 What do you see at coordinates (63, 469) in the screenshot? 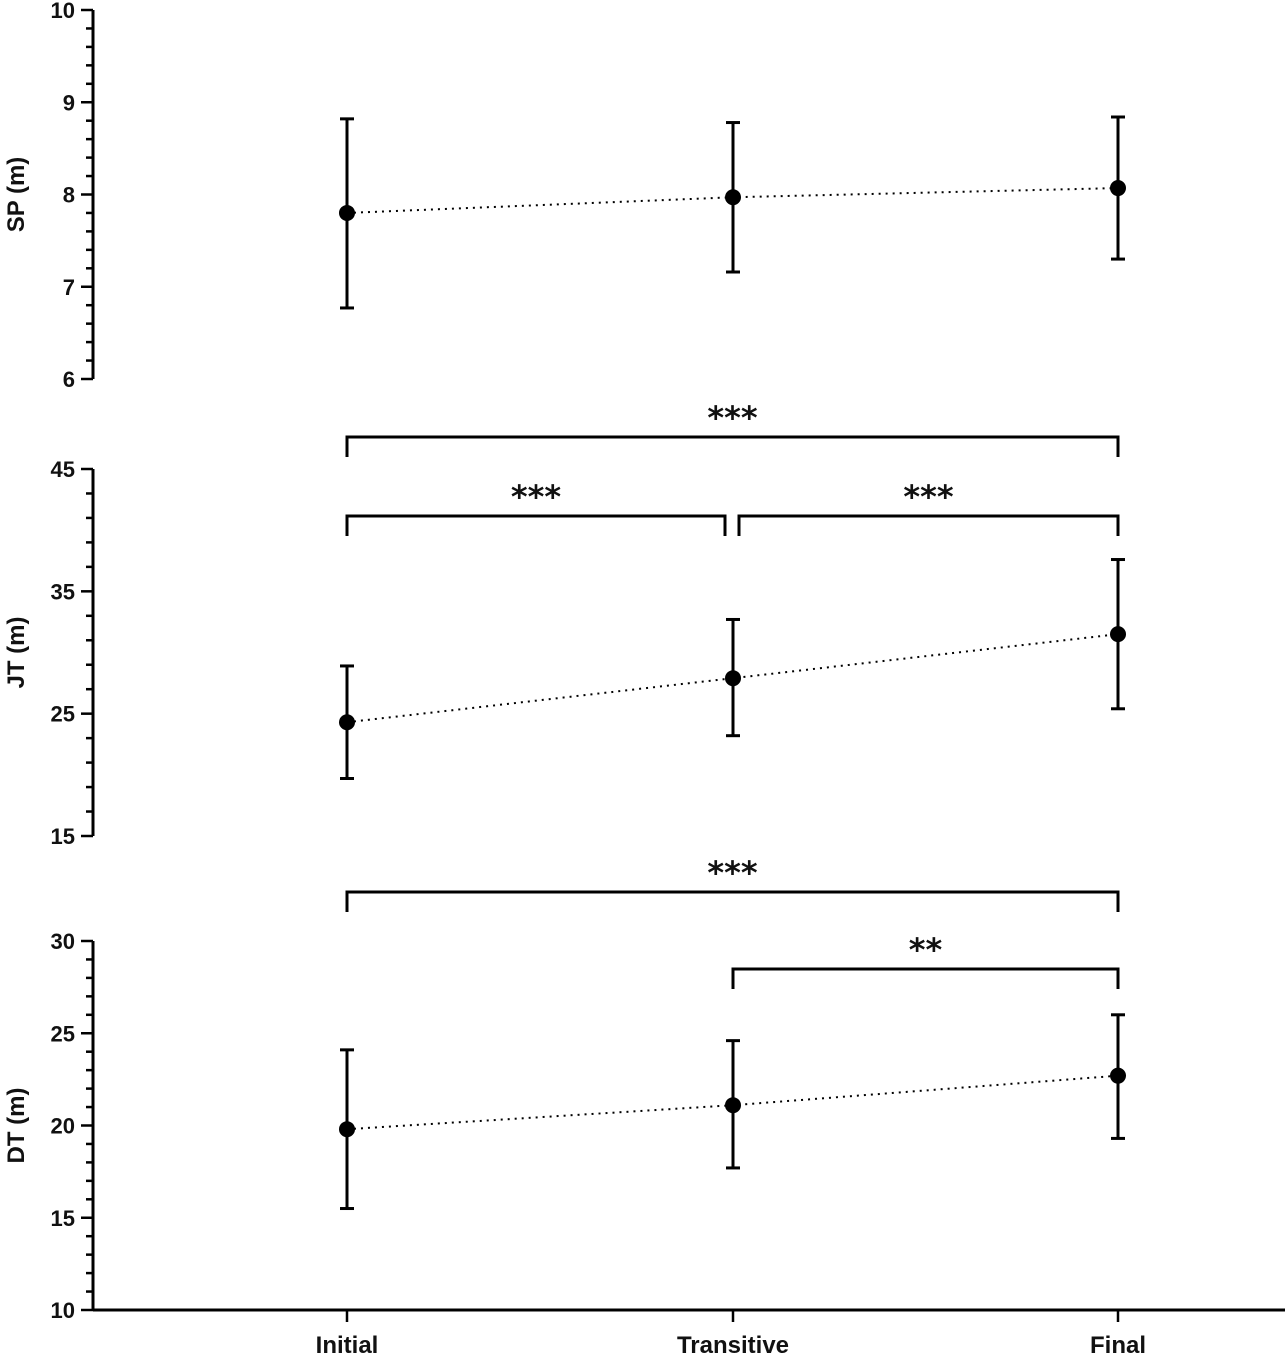
I see `y-tick-label: 45` at bounding box center [63, 469].